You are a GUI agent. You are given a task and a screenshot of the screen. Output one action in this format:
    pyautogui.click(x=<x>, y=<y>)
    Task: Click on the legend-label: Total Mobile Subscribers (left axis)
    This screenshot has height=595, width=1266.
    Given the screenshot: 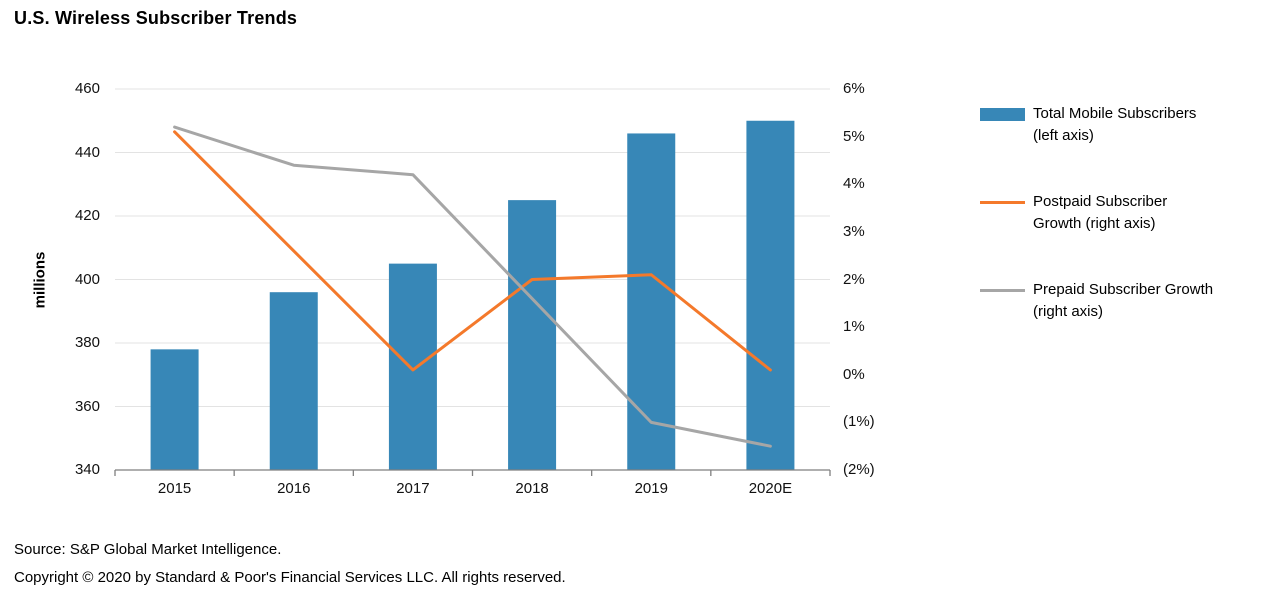 What is the action you would take?
    pyautogui.click(x=1139, y=125)
    